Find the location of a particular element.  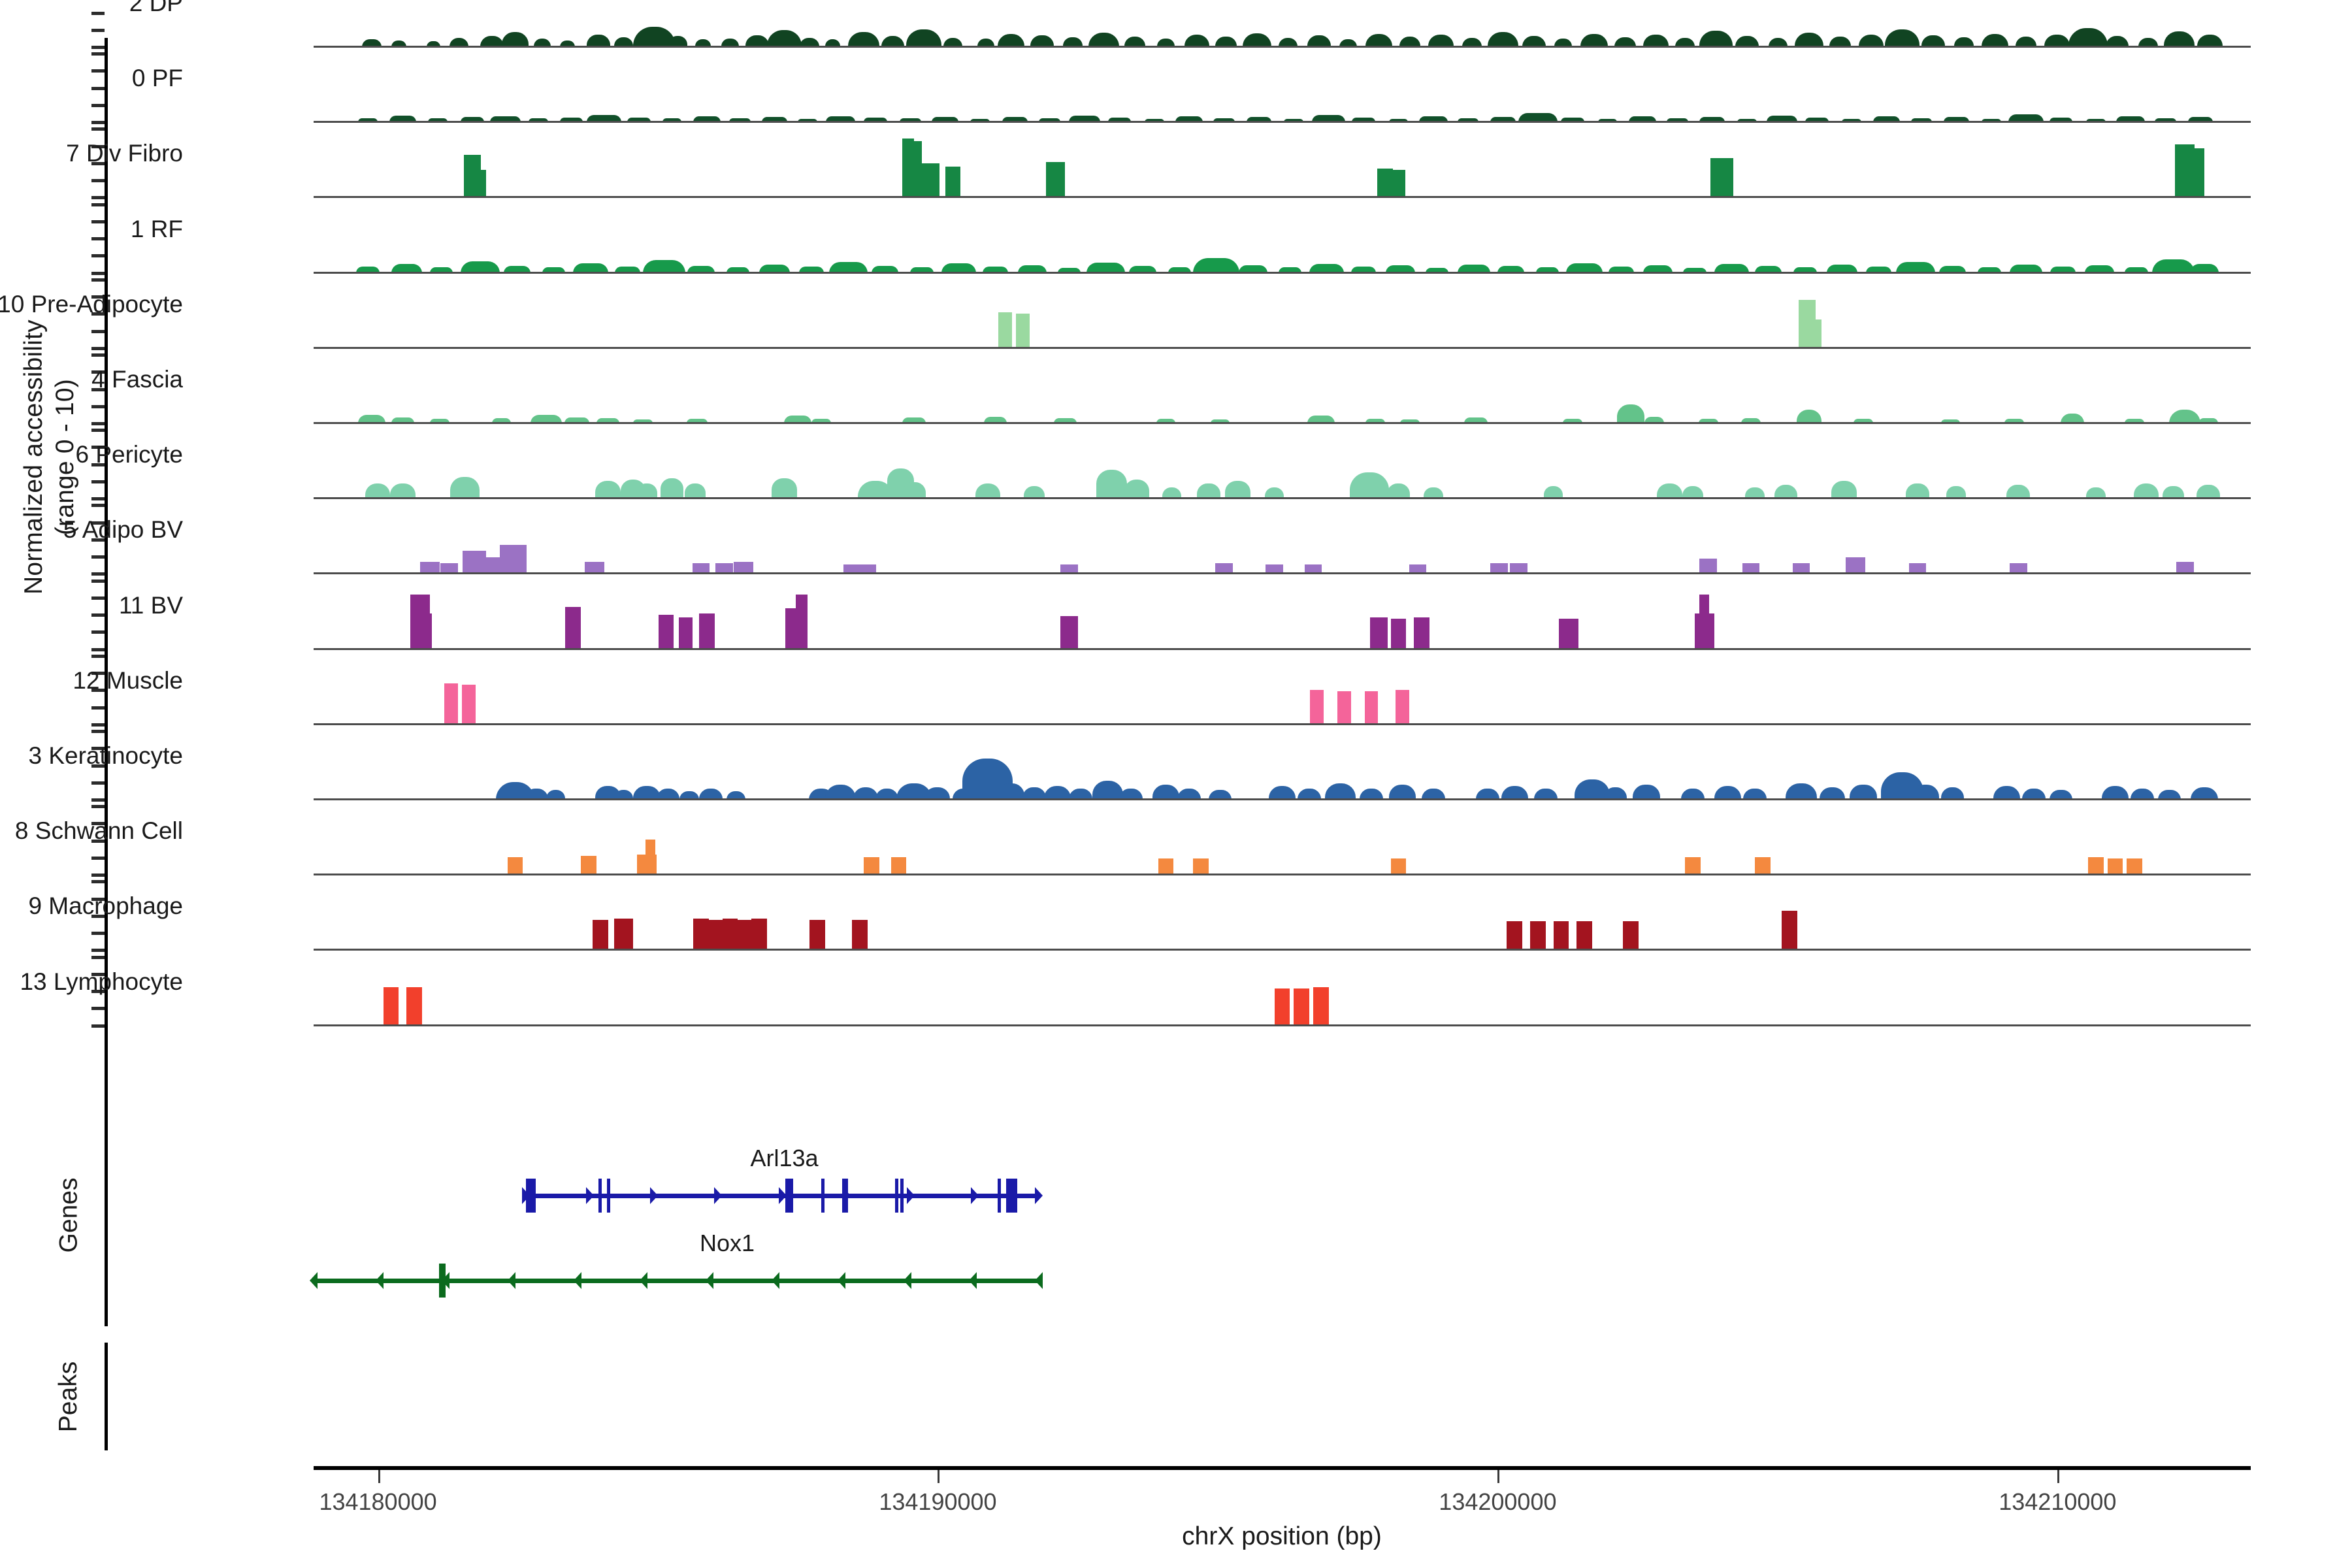

coverage-track: 9 Macrophage is located at coordinates (1139, 915).